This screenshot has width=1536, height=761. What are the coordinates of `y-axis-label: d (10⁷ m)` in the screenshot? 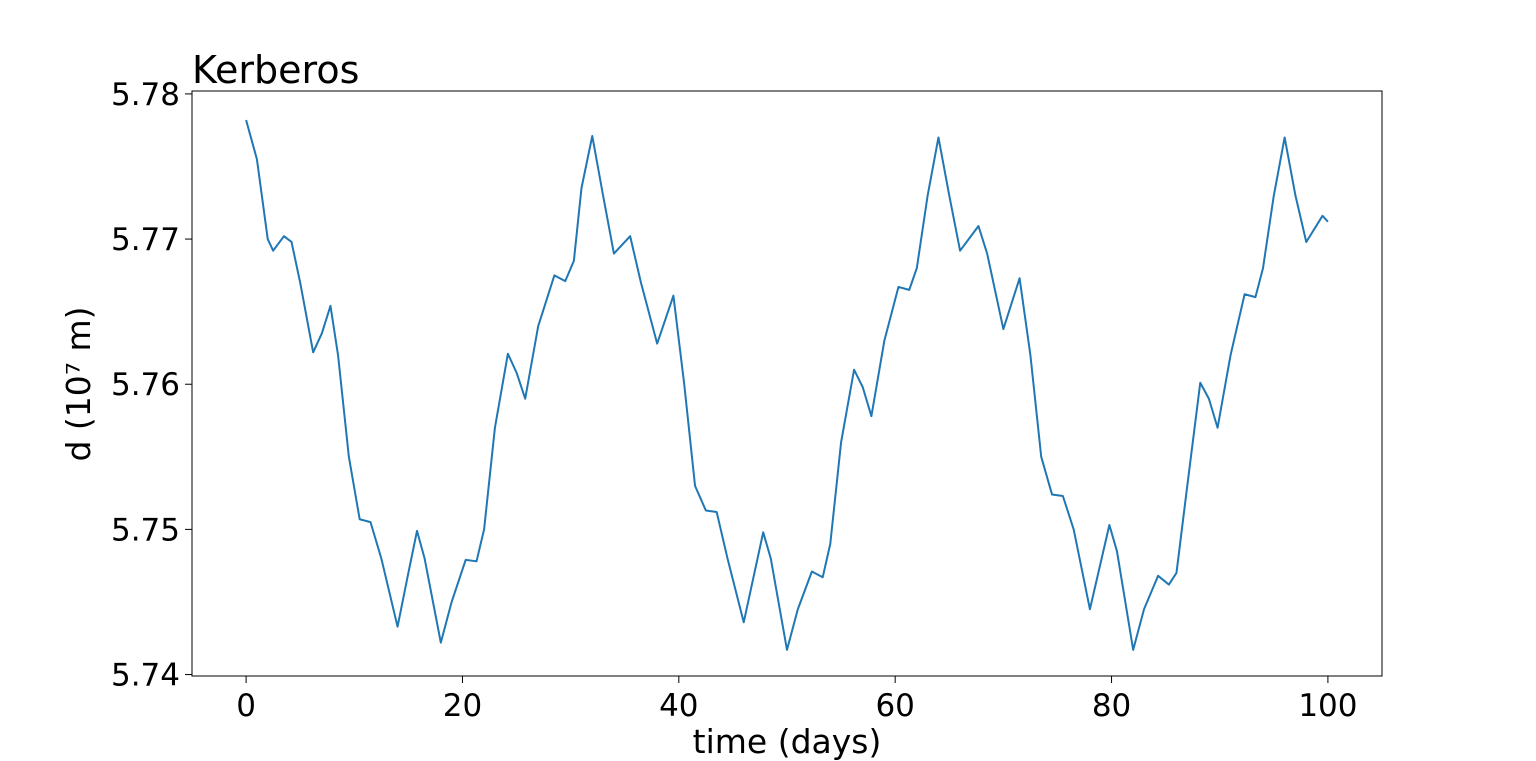 It's located at (78, 383).